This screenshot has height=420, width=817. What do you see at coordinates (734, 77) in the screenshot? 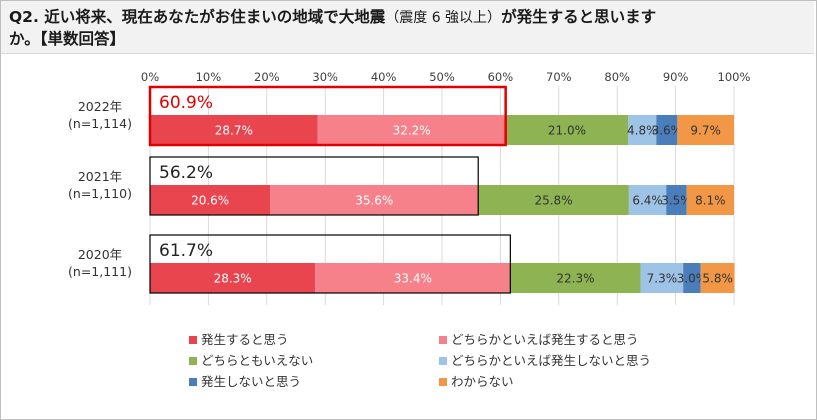
I see `x-tick-label: 100%` at bounding box center [734, 77].